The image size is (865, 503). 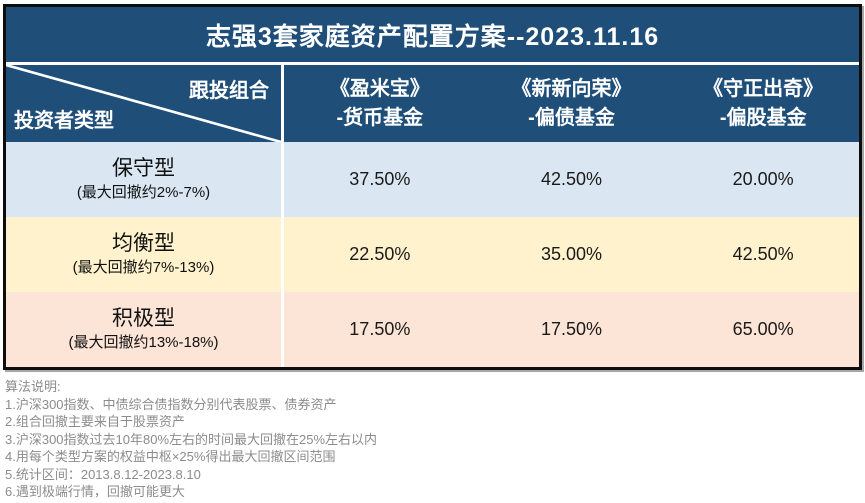 What do you see at coordinates (571, 117) in the screenshot?
I see `fund-type: -偏债基金` at bounding box center [571, 117].